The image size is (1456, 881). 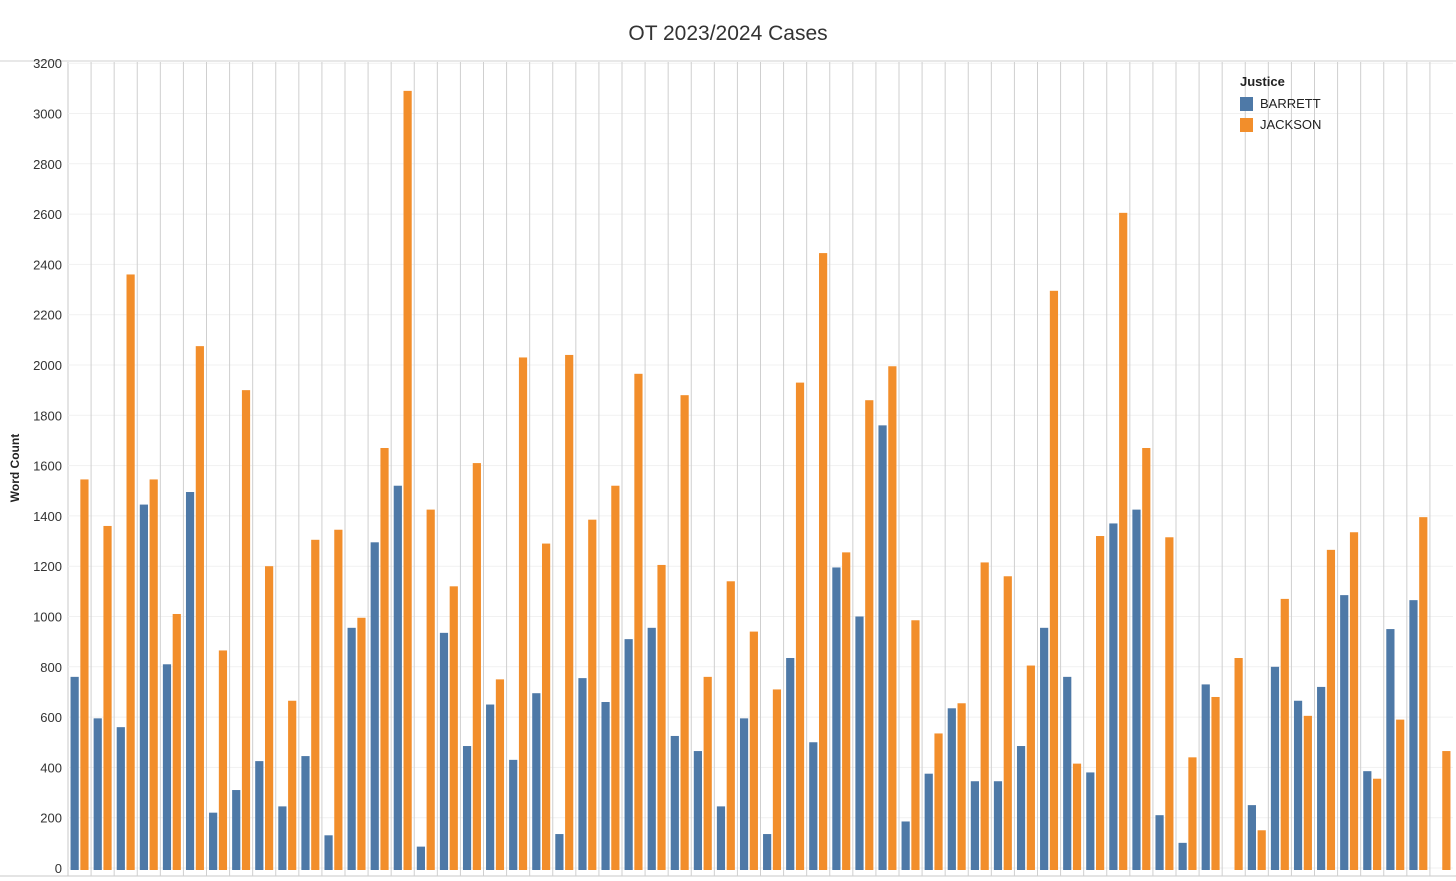 What do you see at coordinates (51, 767) in the screenshot?
I see `y-tick-label: 400` at bounding box center [51, 767].